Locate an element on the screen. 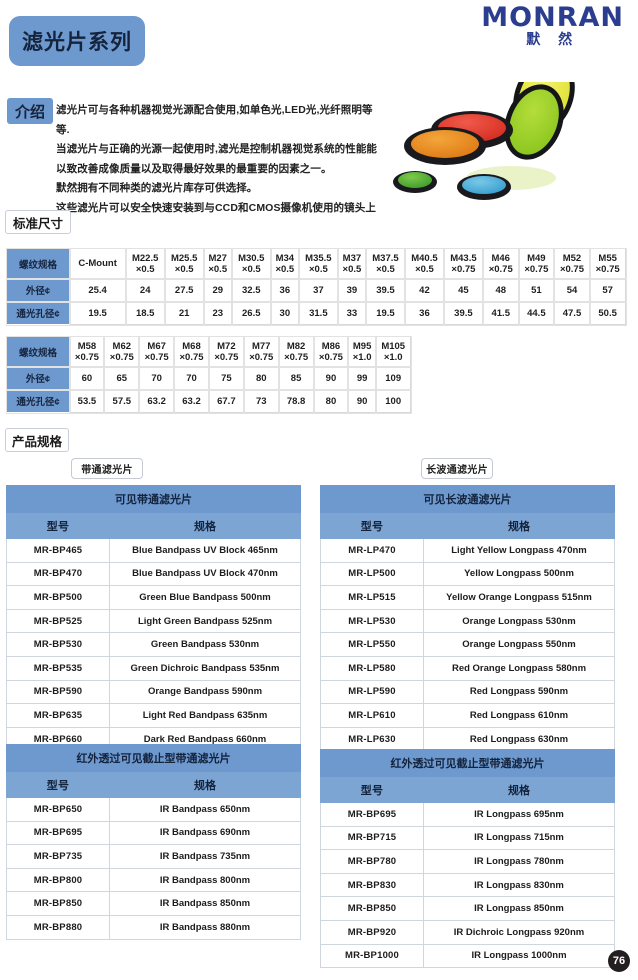 Image resolution: width=638 pixels, height=980 pixels. brand-name: MONRAN is located at coordinates (552, 17).